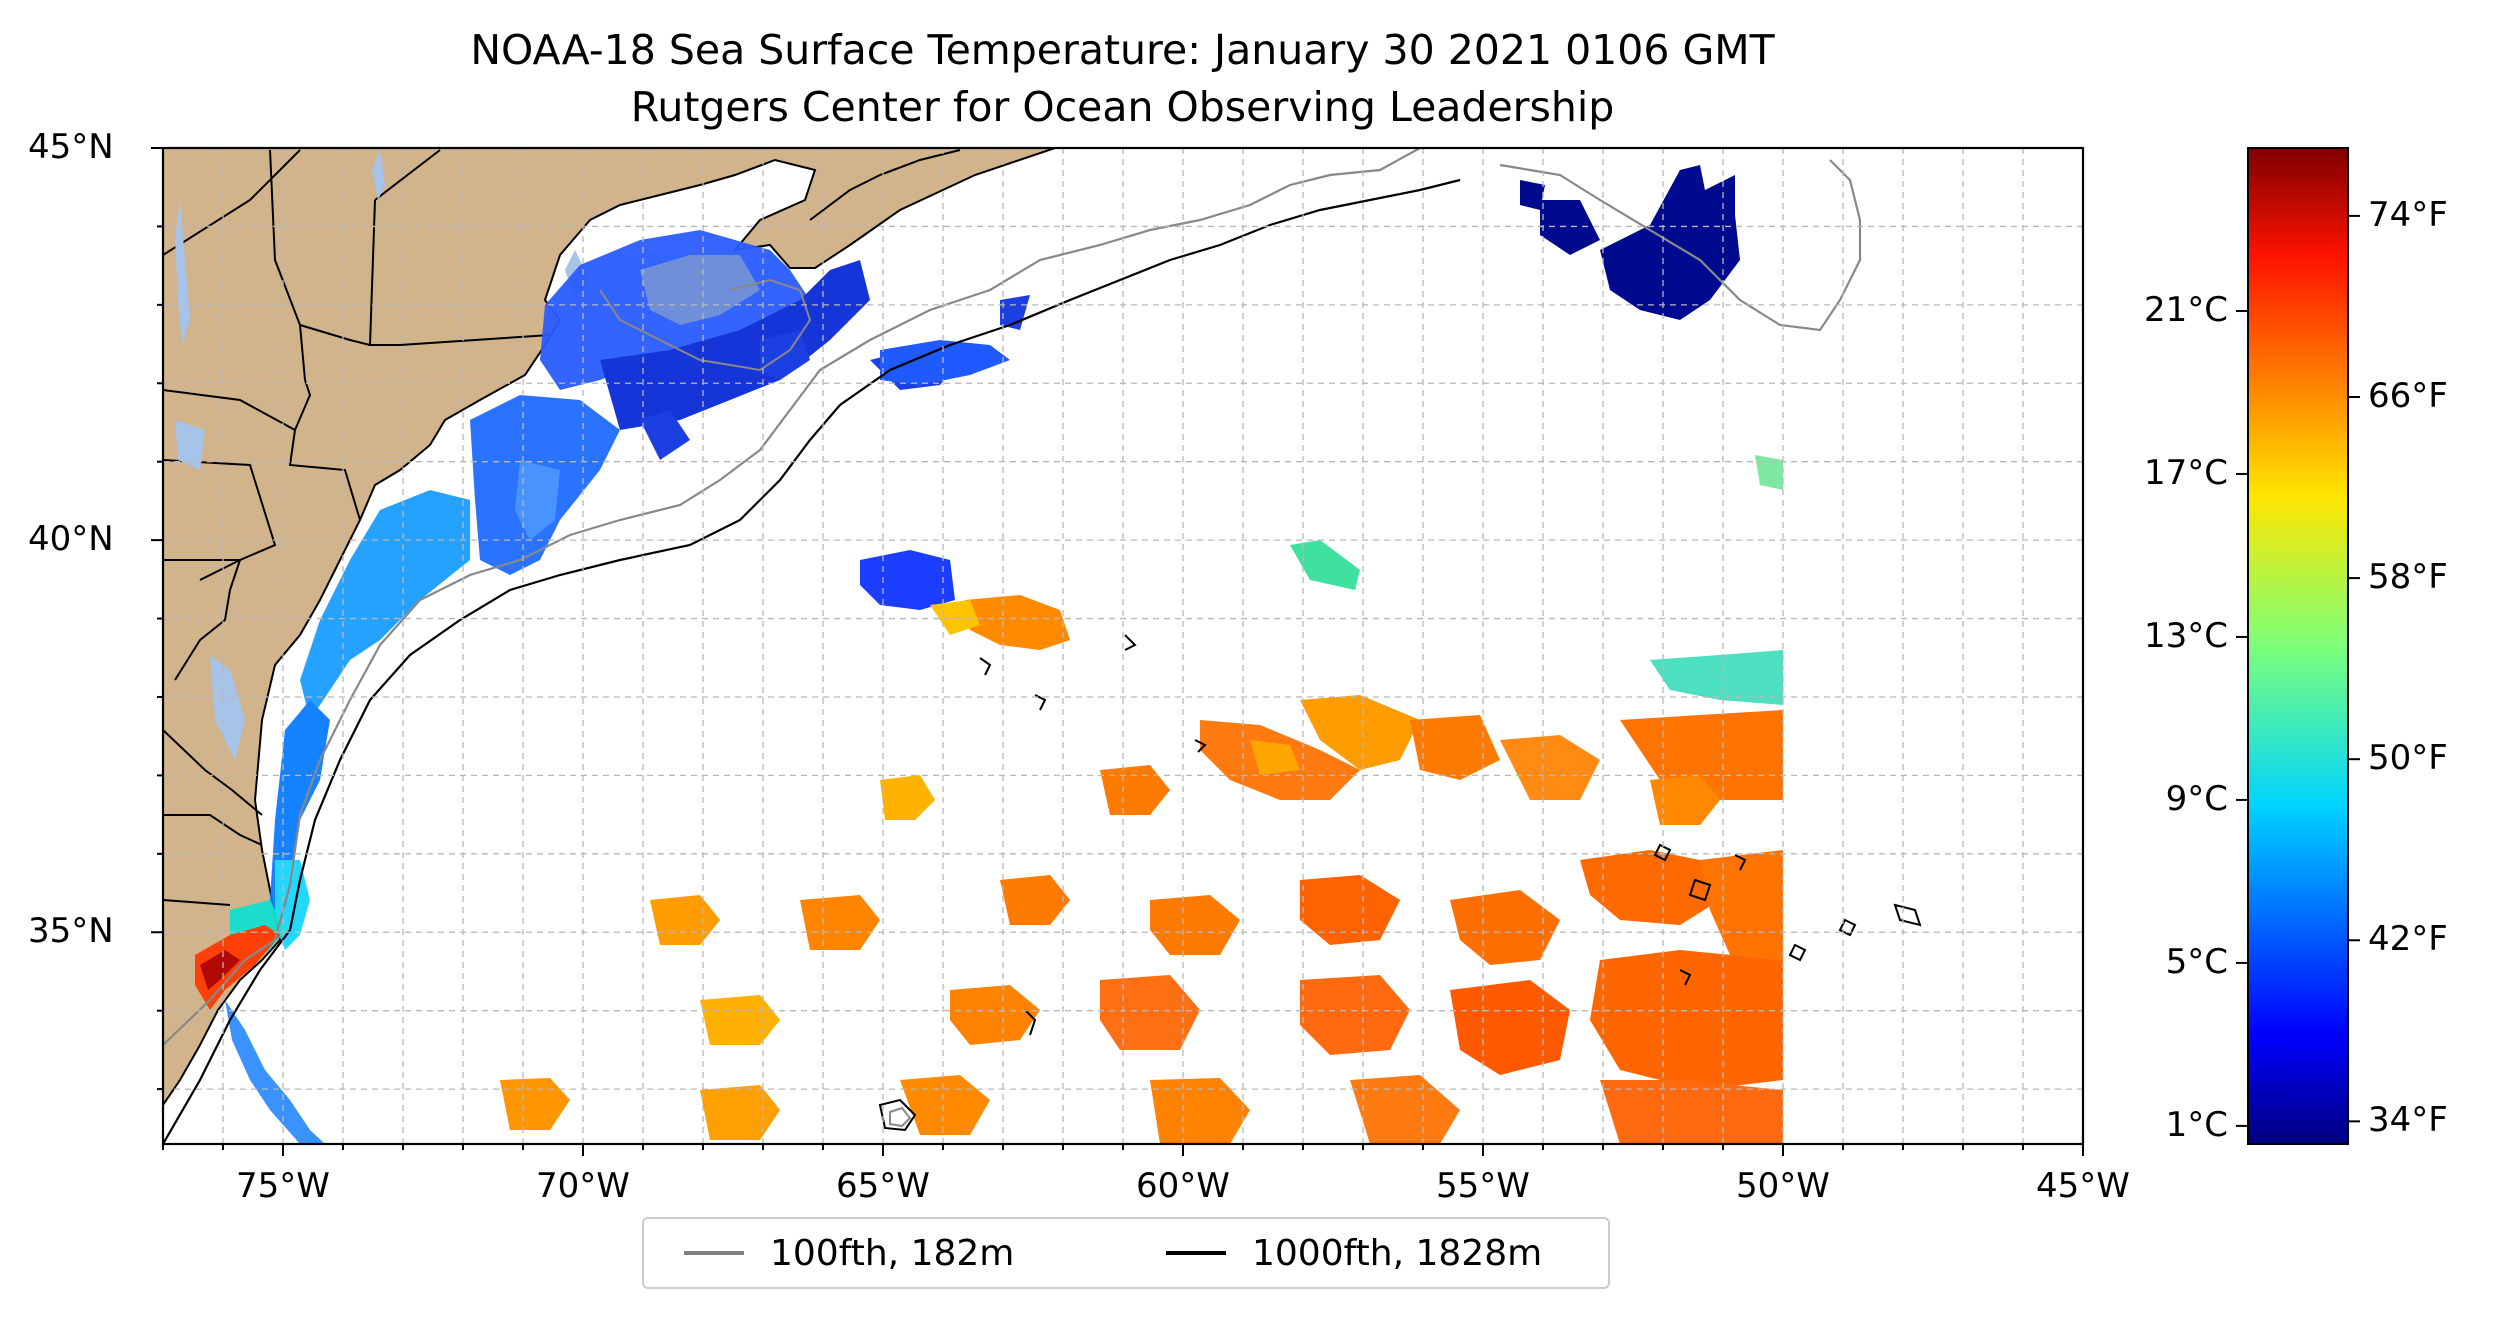 The height and width of the screenshot is (1318, 2502). I want to click on colorbar-f-label: 66°F, so click(2408, 396).